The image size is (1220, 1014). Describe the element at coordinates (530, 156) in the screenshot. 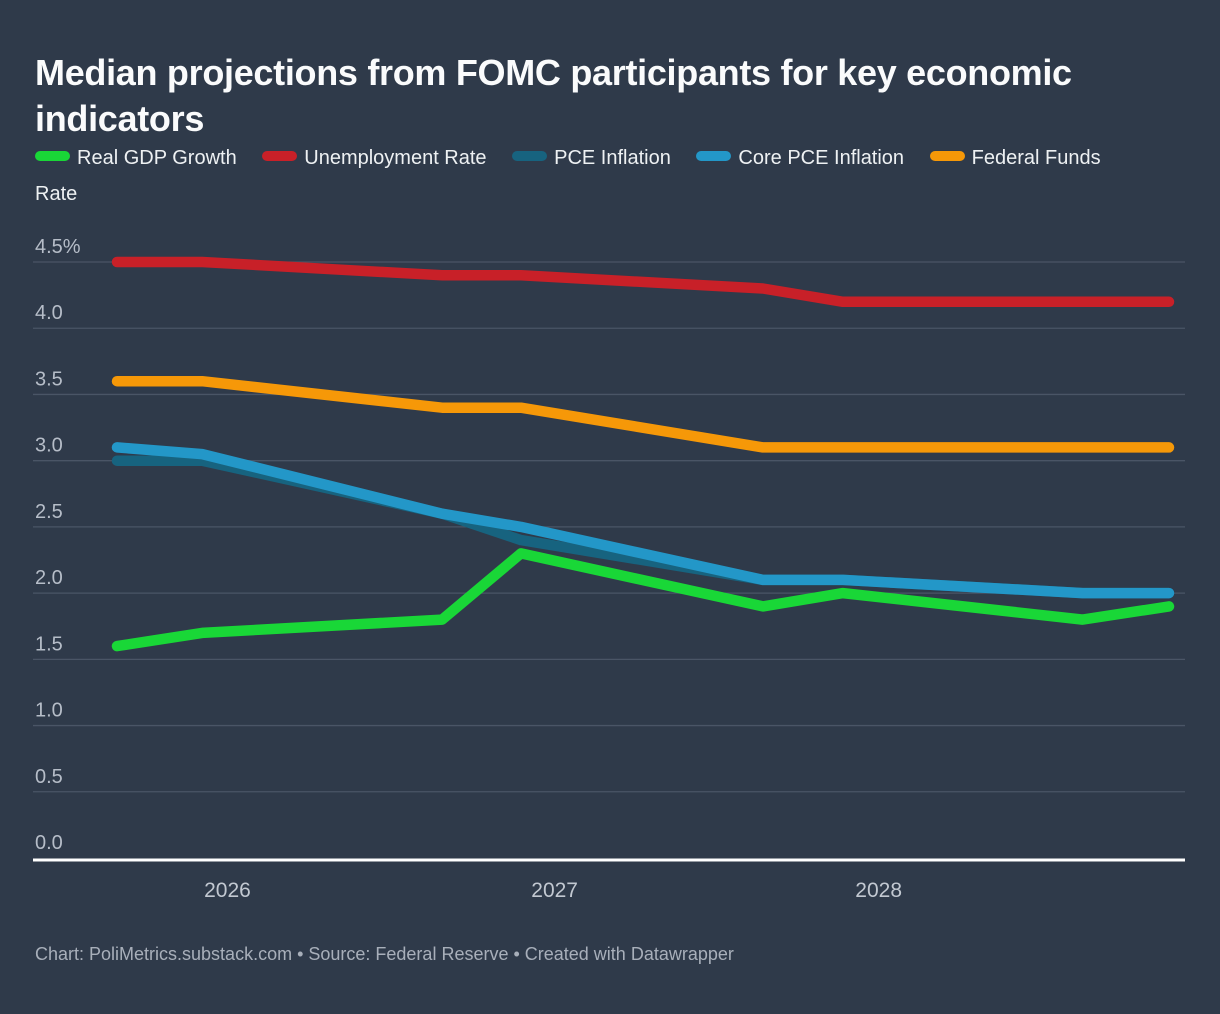

I see `legend-swatch-pce-inflation` at that location.